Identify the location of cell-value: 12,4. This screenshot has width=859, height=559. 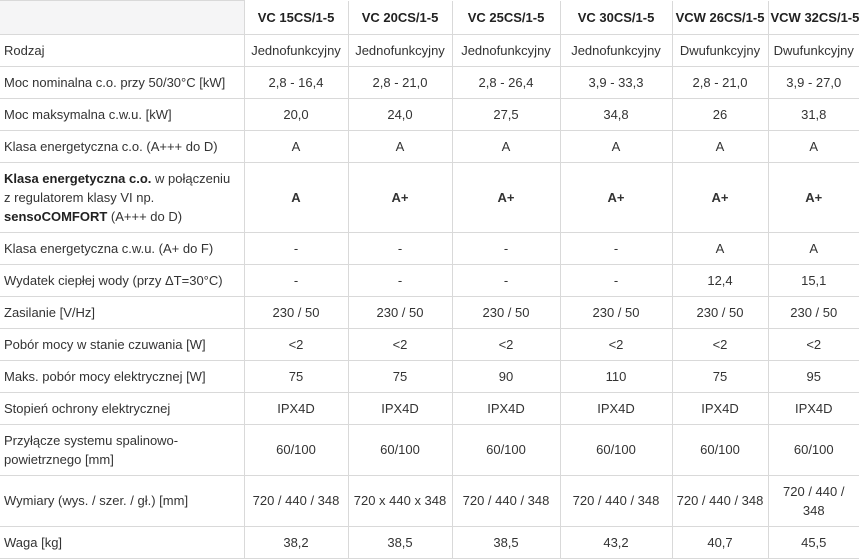
(720, 280).